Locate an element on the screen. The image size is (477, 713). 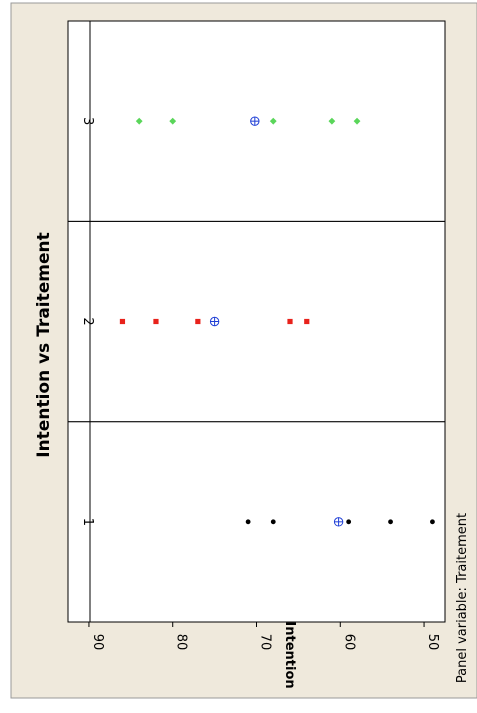
y-tick-label: 70 is located at coordinates (265, 642).